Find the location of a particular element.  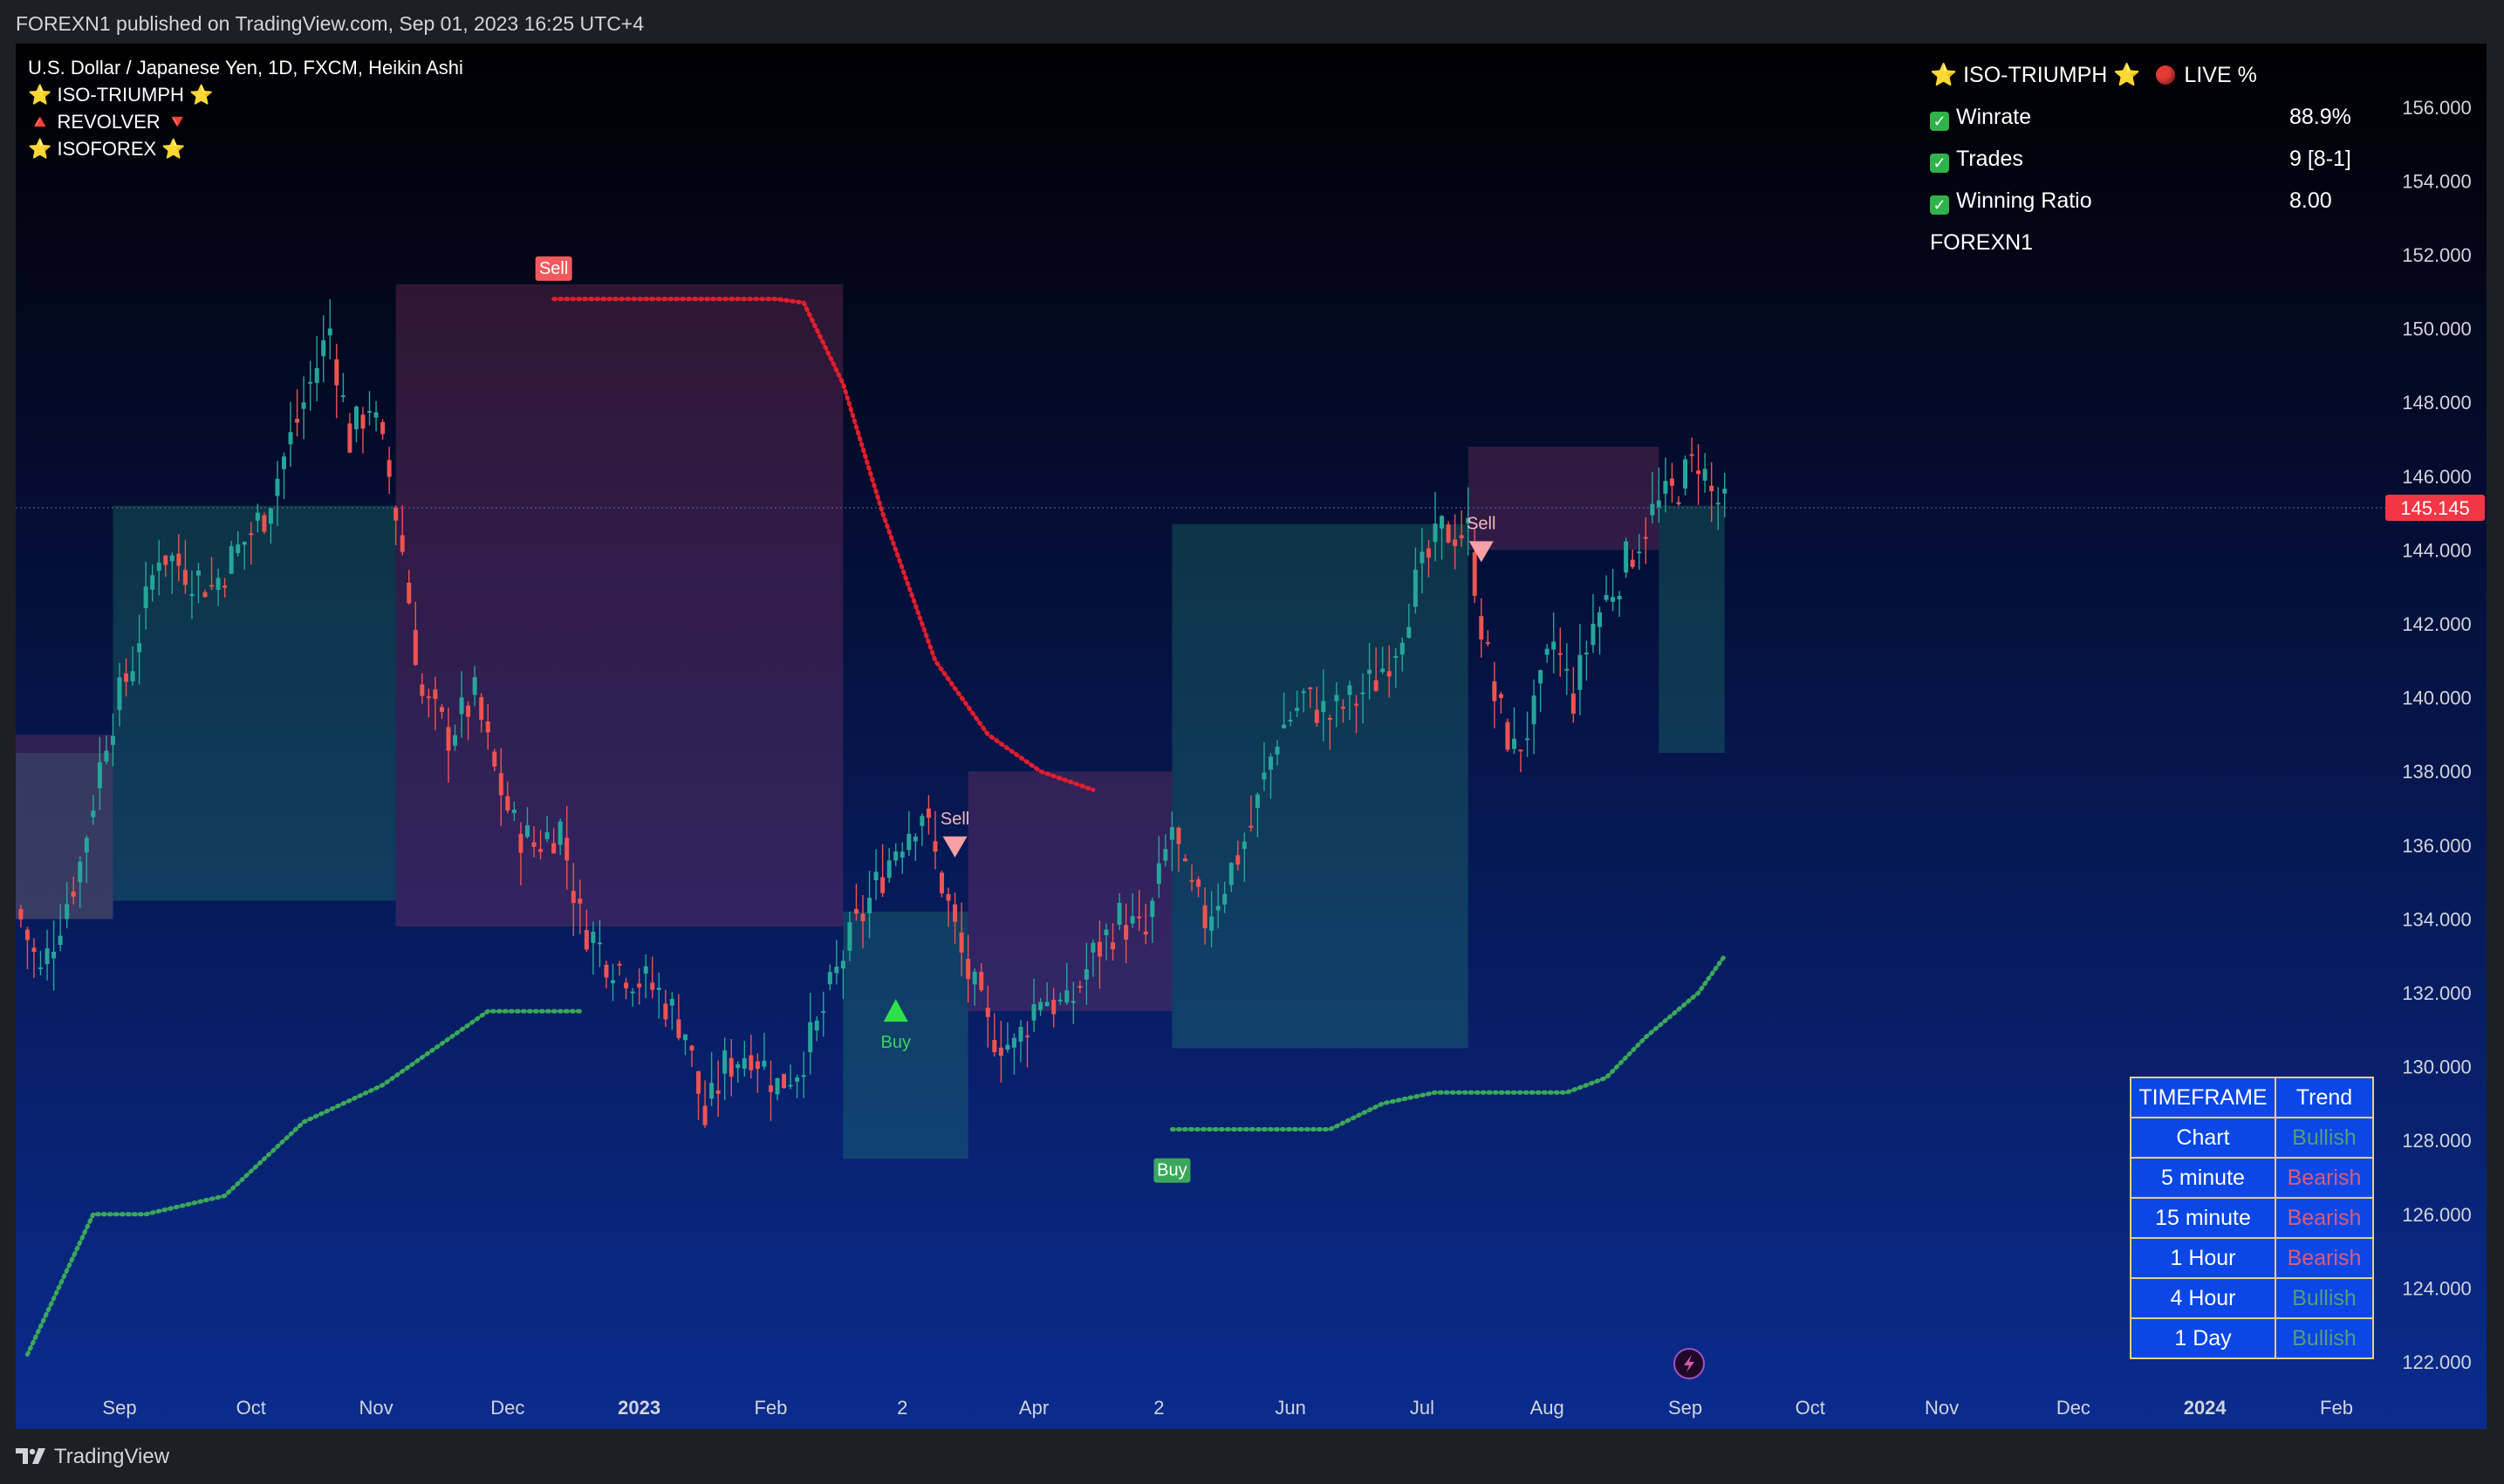

trend-row: 5 minute Bearish is located at coordinates (2252, 1178).